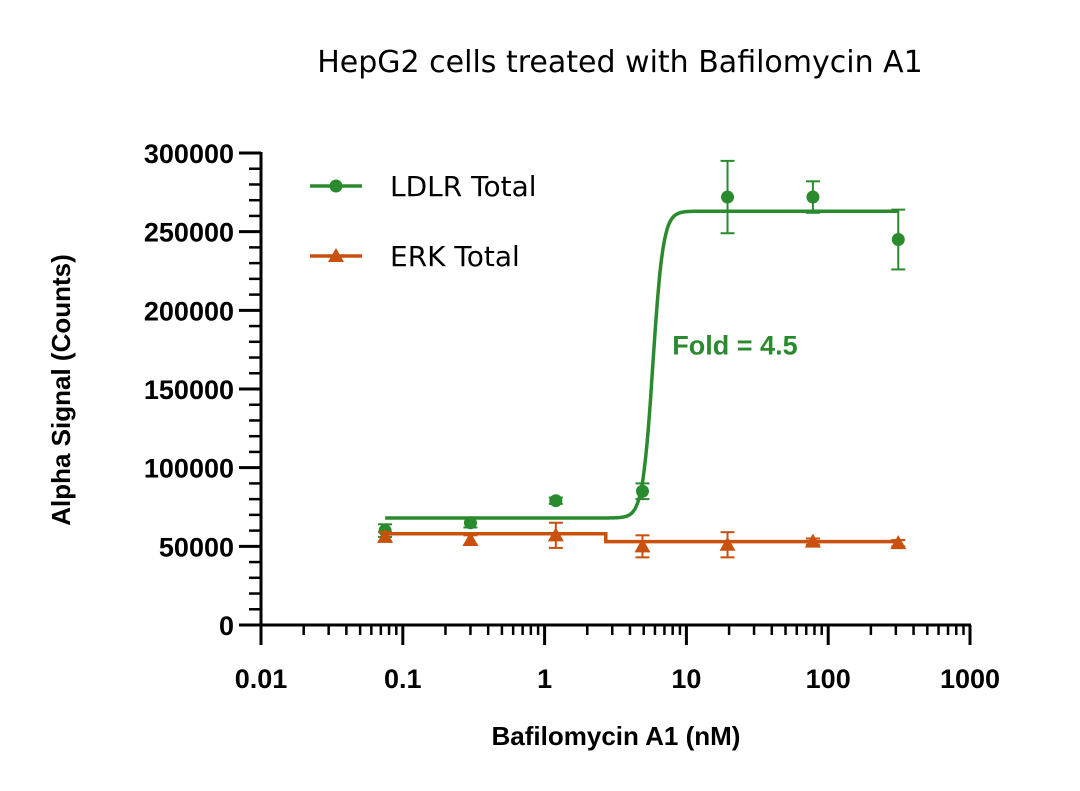 The height and width of the screenshot is (791, 1080). I want to click on y-tick-label: 100000, so click(189, 469).